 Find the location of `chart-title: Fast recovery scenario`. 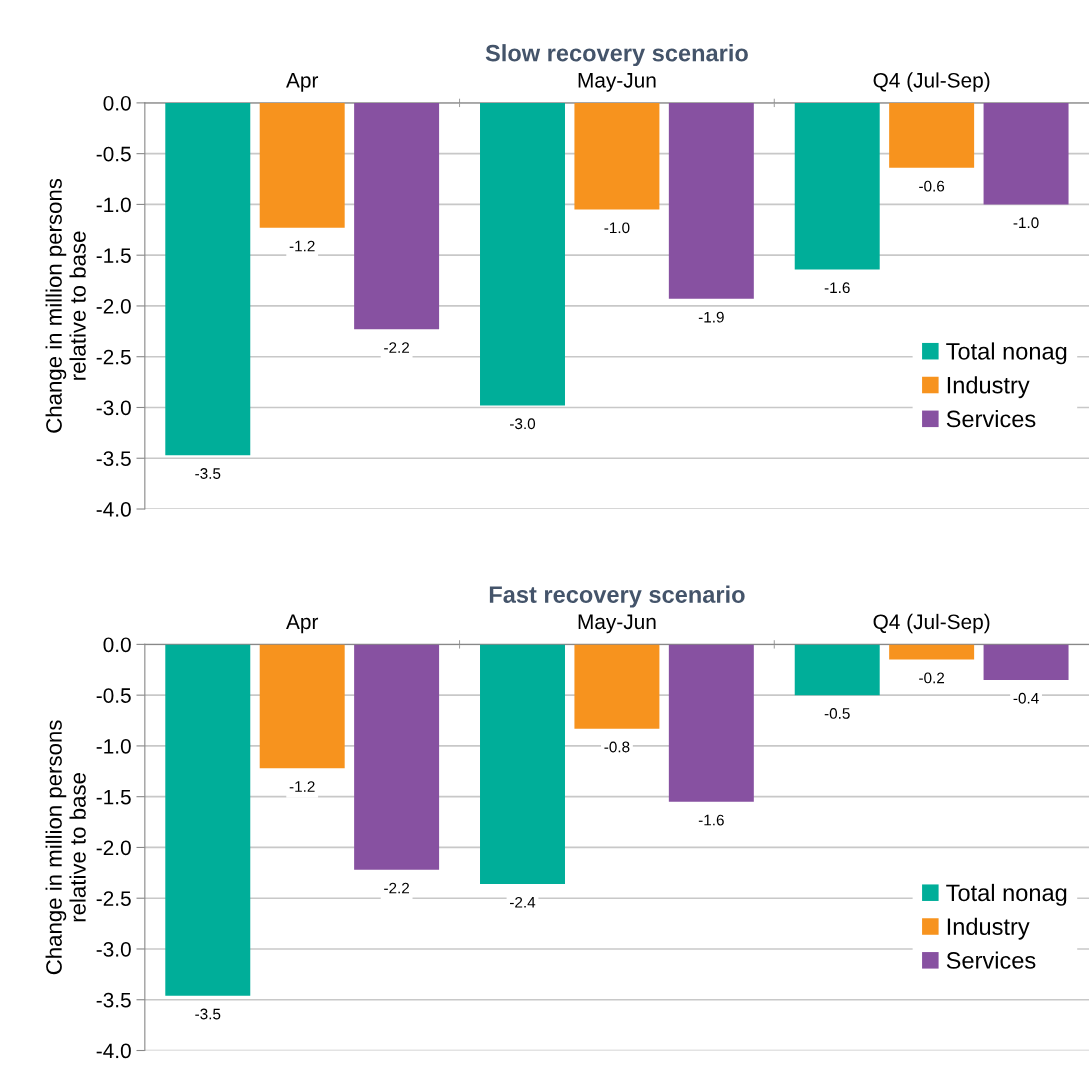

chart-title: Fast recovery scenario is located at coordinates (617, 596).